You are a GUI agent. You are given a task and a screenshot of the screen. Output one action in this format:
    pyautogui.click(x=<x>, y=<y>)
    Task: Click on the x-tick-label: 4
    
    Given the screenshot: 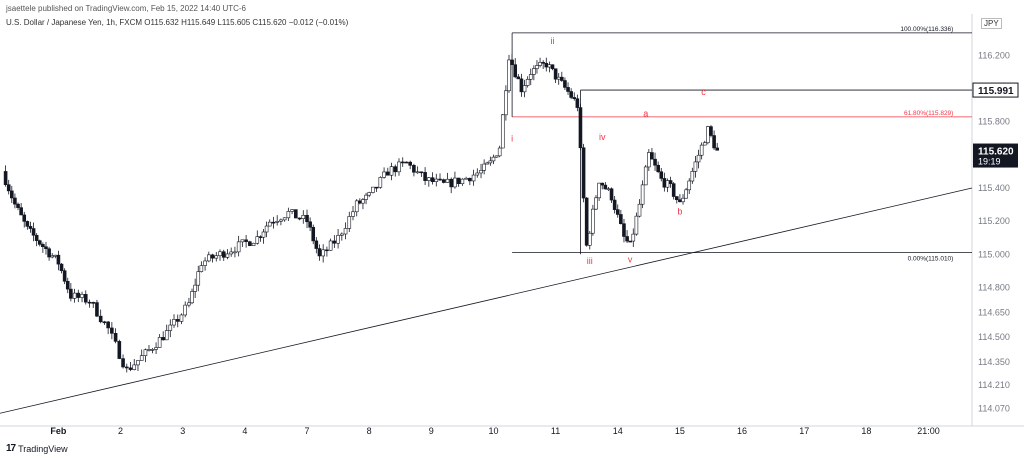 What is the action you would take?
    pyautogui.click(x=244, y=431)
    